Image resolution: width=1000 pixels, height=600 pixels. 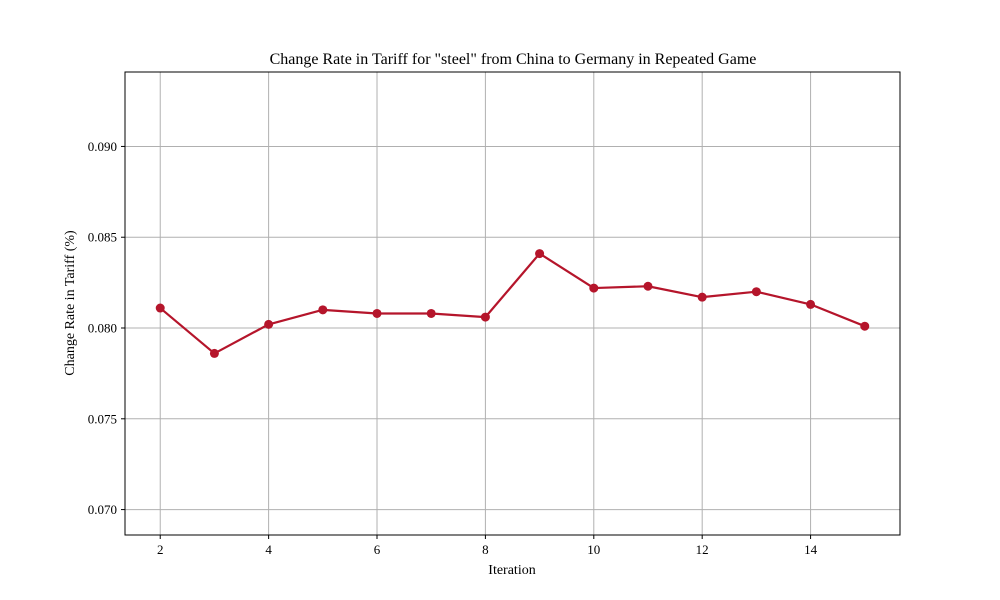 What do you see at coordinates (511, 570) in the screenshot?
I see `x-axis-label: Iteration` at bounding box center [511, 570].